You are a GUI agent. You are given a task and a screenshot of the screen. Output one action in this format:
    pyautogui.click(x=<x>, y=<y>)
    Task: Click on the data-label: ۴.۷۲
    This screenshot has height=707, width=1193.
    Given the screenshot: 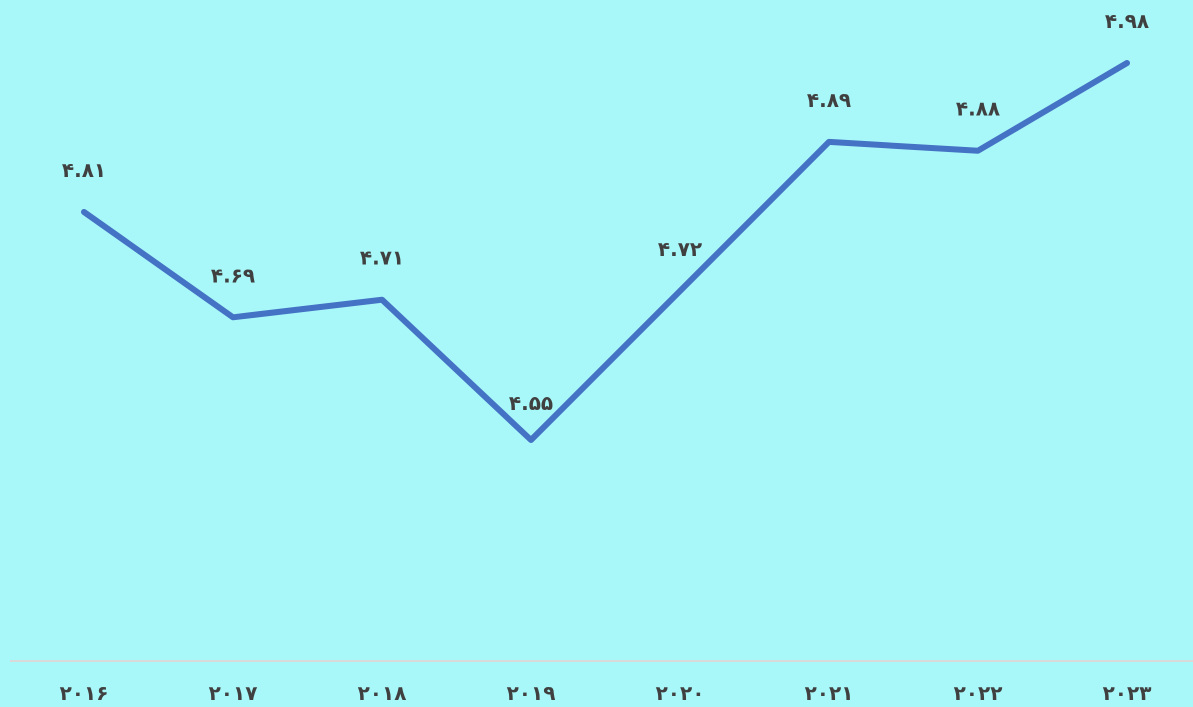 What is the action you would take?
    pyautogui.click(x=680, y=249)
    